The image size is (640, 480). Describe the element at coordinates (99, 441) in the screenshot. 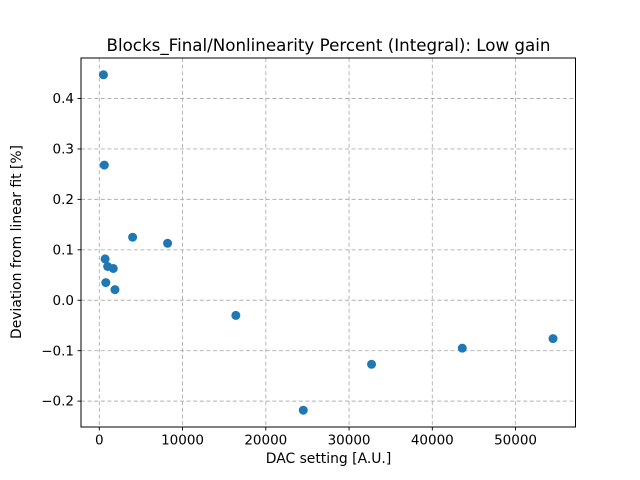

I see `x-tick-label: 0` at that location.